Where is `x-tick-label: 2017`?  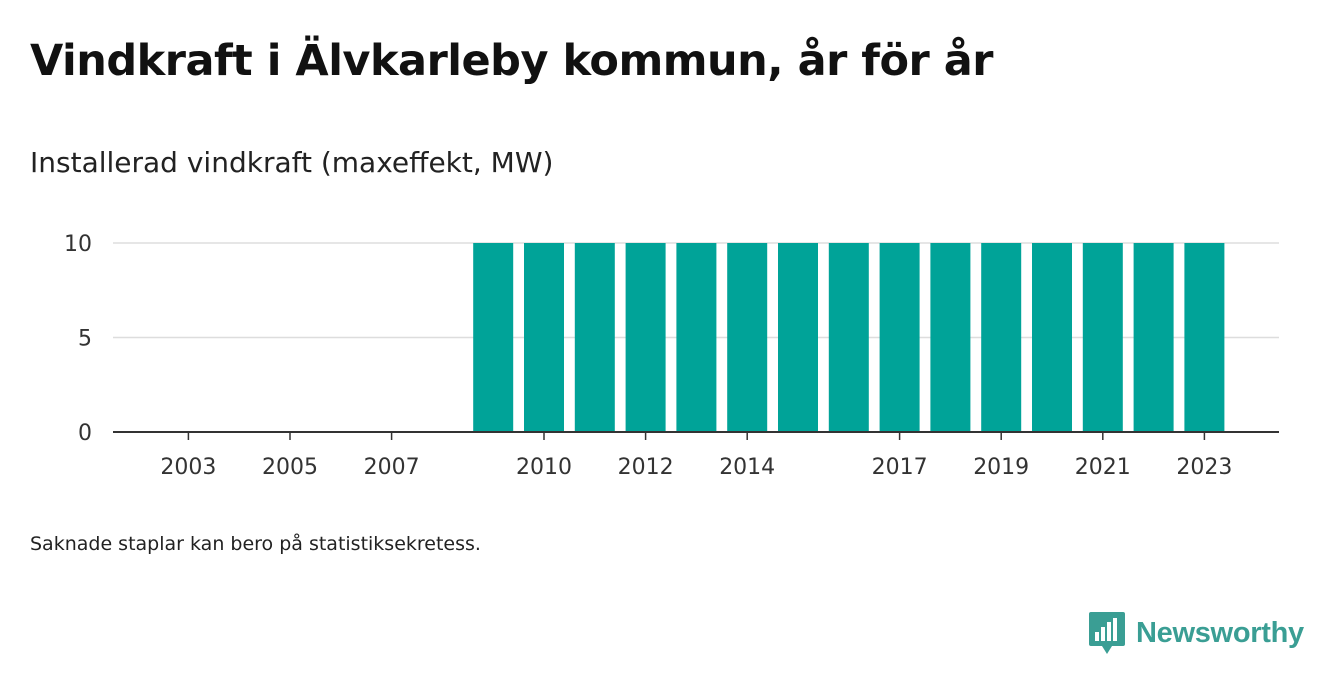
x-tick-label: 2017 is located at coordinates (900, 467).